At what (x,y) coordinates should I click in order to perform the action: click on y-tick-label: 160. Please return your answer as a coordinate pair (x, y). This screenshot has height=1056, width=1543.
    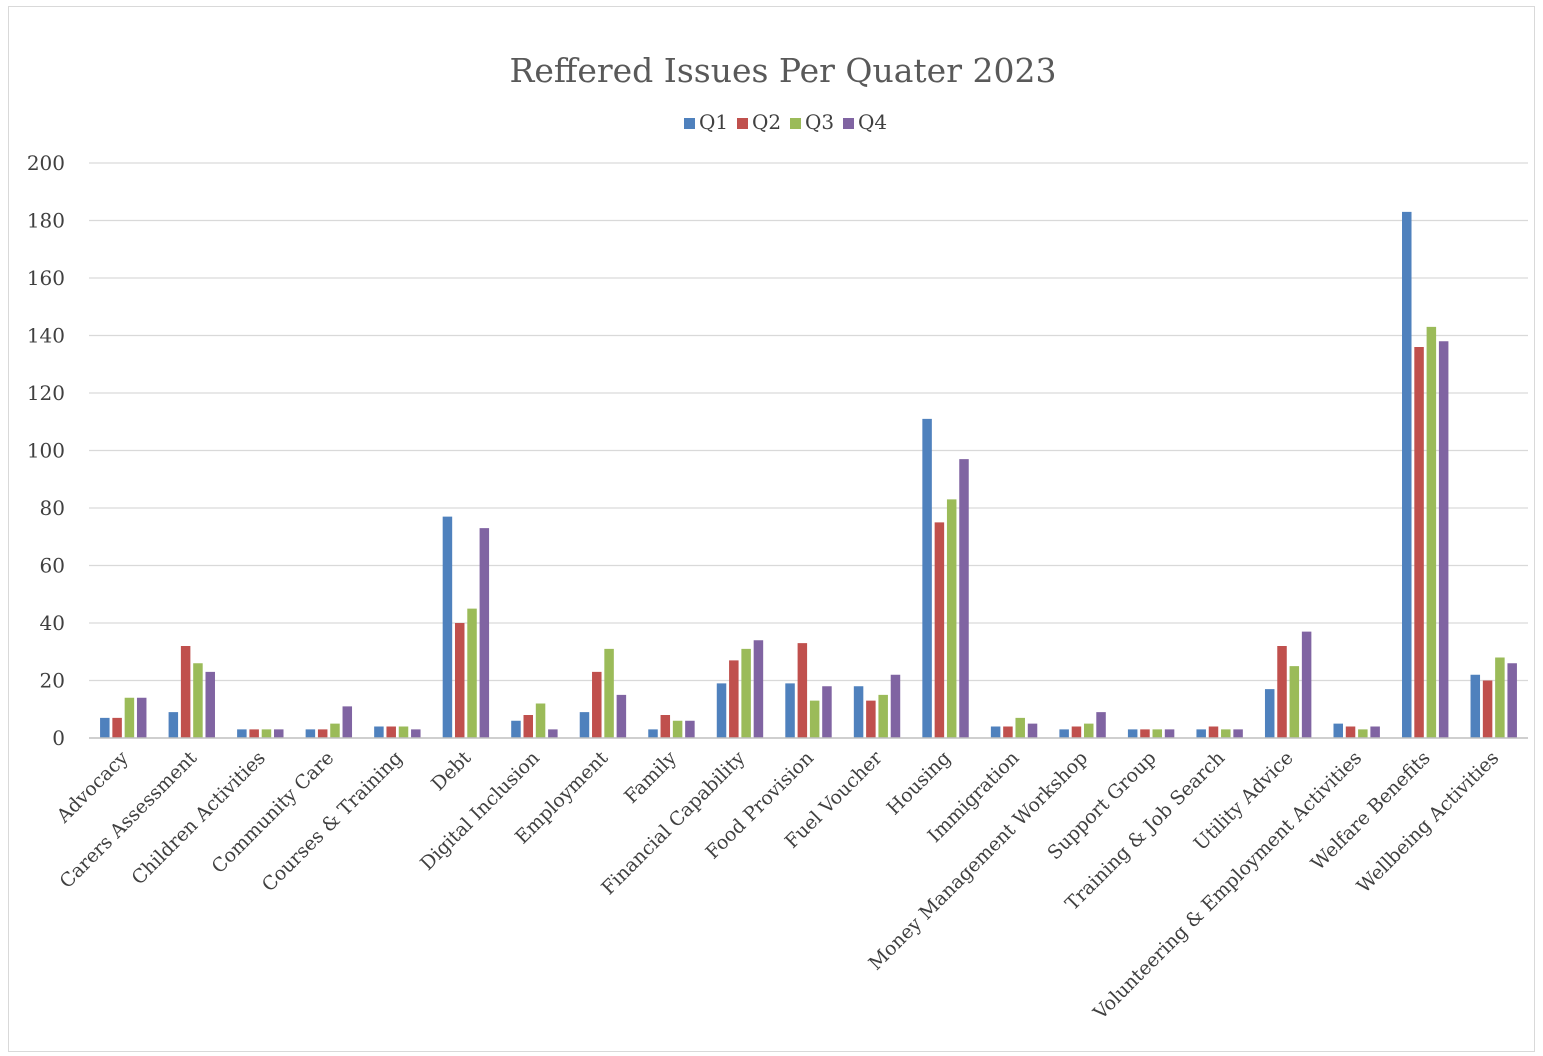
    Looking at the image, I should click on (46, 278).